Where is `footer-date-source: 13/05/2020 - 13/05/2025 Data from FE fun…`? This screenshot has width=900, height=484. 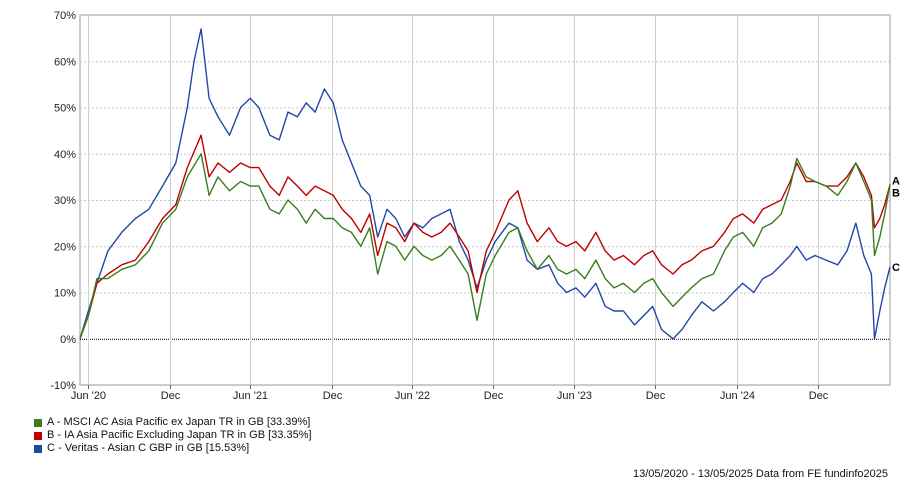
footer-date-source: 13/05/2020 - 13/05/2025 Data from FE fun… is located at coordinates (760, 474).